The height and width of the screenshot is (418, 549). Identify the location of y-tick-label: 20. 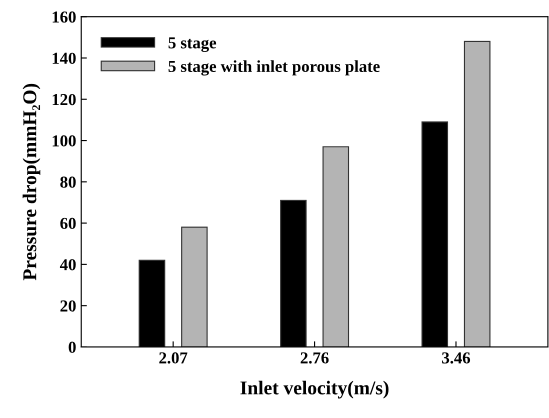
(68, 306).